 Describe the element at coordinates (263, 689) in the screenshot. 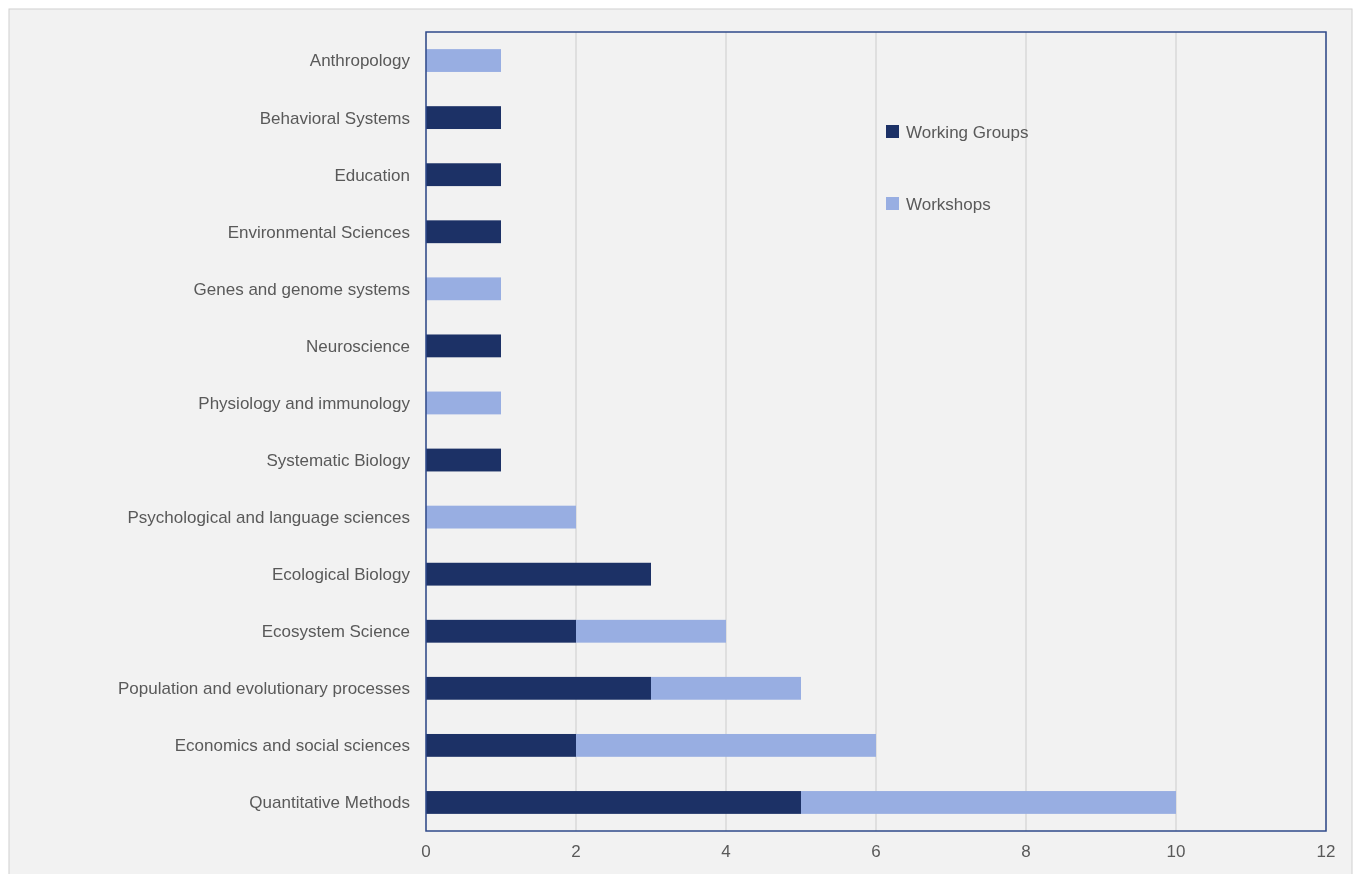

I see `y-tick-label: Population and evolutionary processes` at that location.